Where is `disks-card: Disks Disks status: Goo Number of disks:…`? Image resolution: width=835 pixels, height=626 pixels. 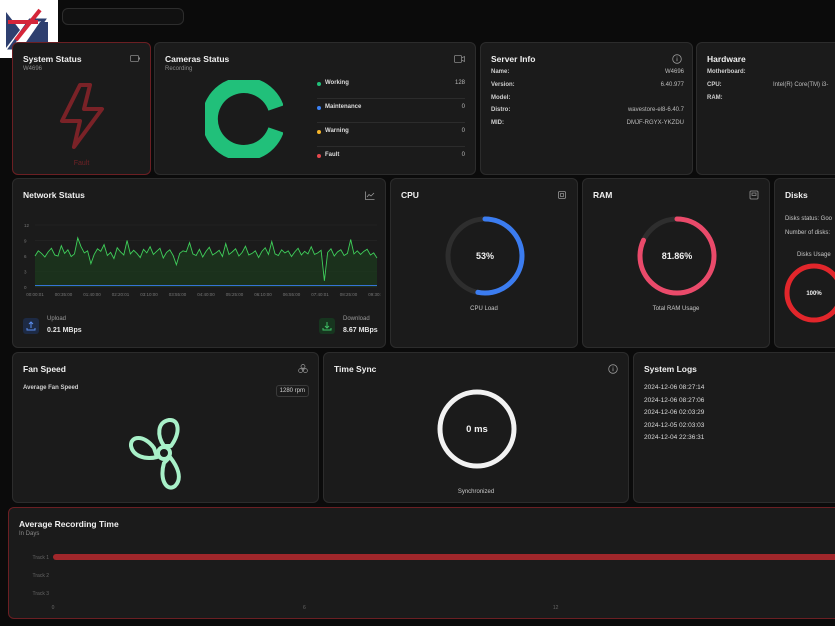
disks-card: Disks Disks status: Goo Number of disks:… is located at coordinates (804, 263).